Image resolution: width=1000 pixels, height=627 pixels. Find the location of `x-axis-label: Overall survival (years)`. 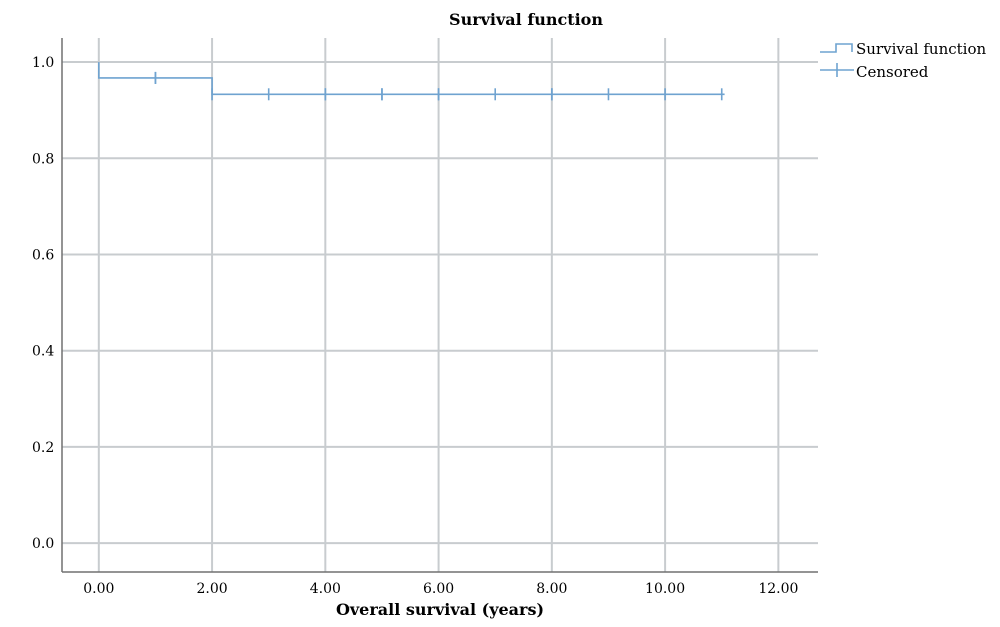

x-axis-label: Overall survival (years) is located at coordinates (440, 609).